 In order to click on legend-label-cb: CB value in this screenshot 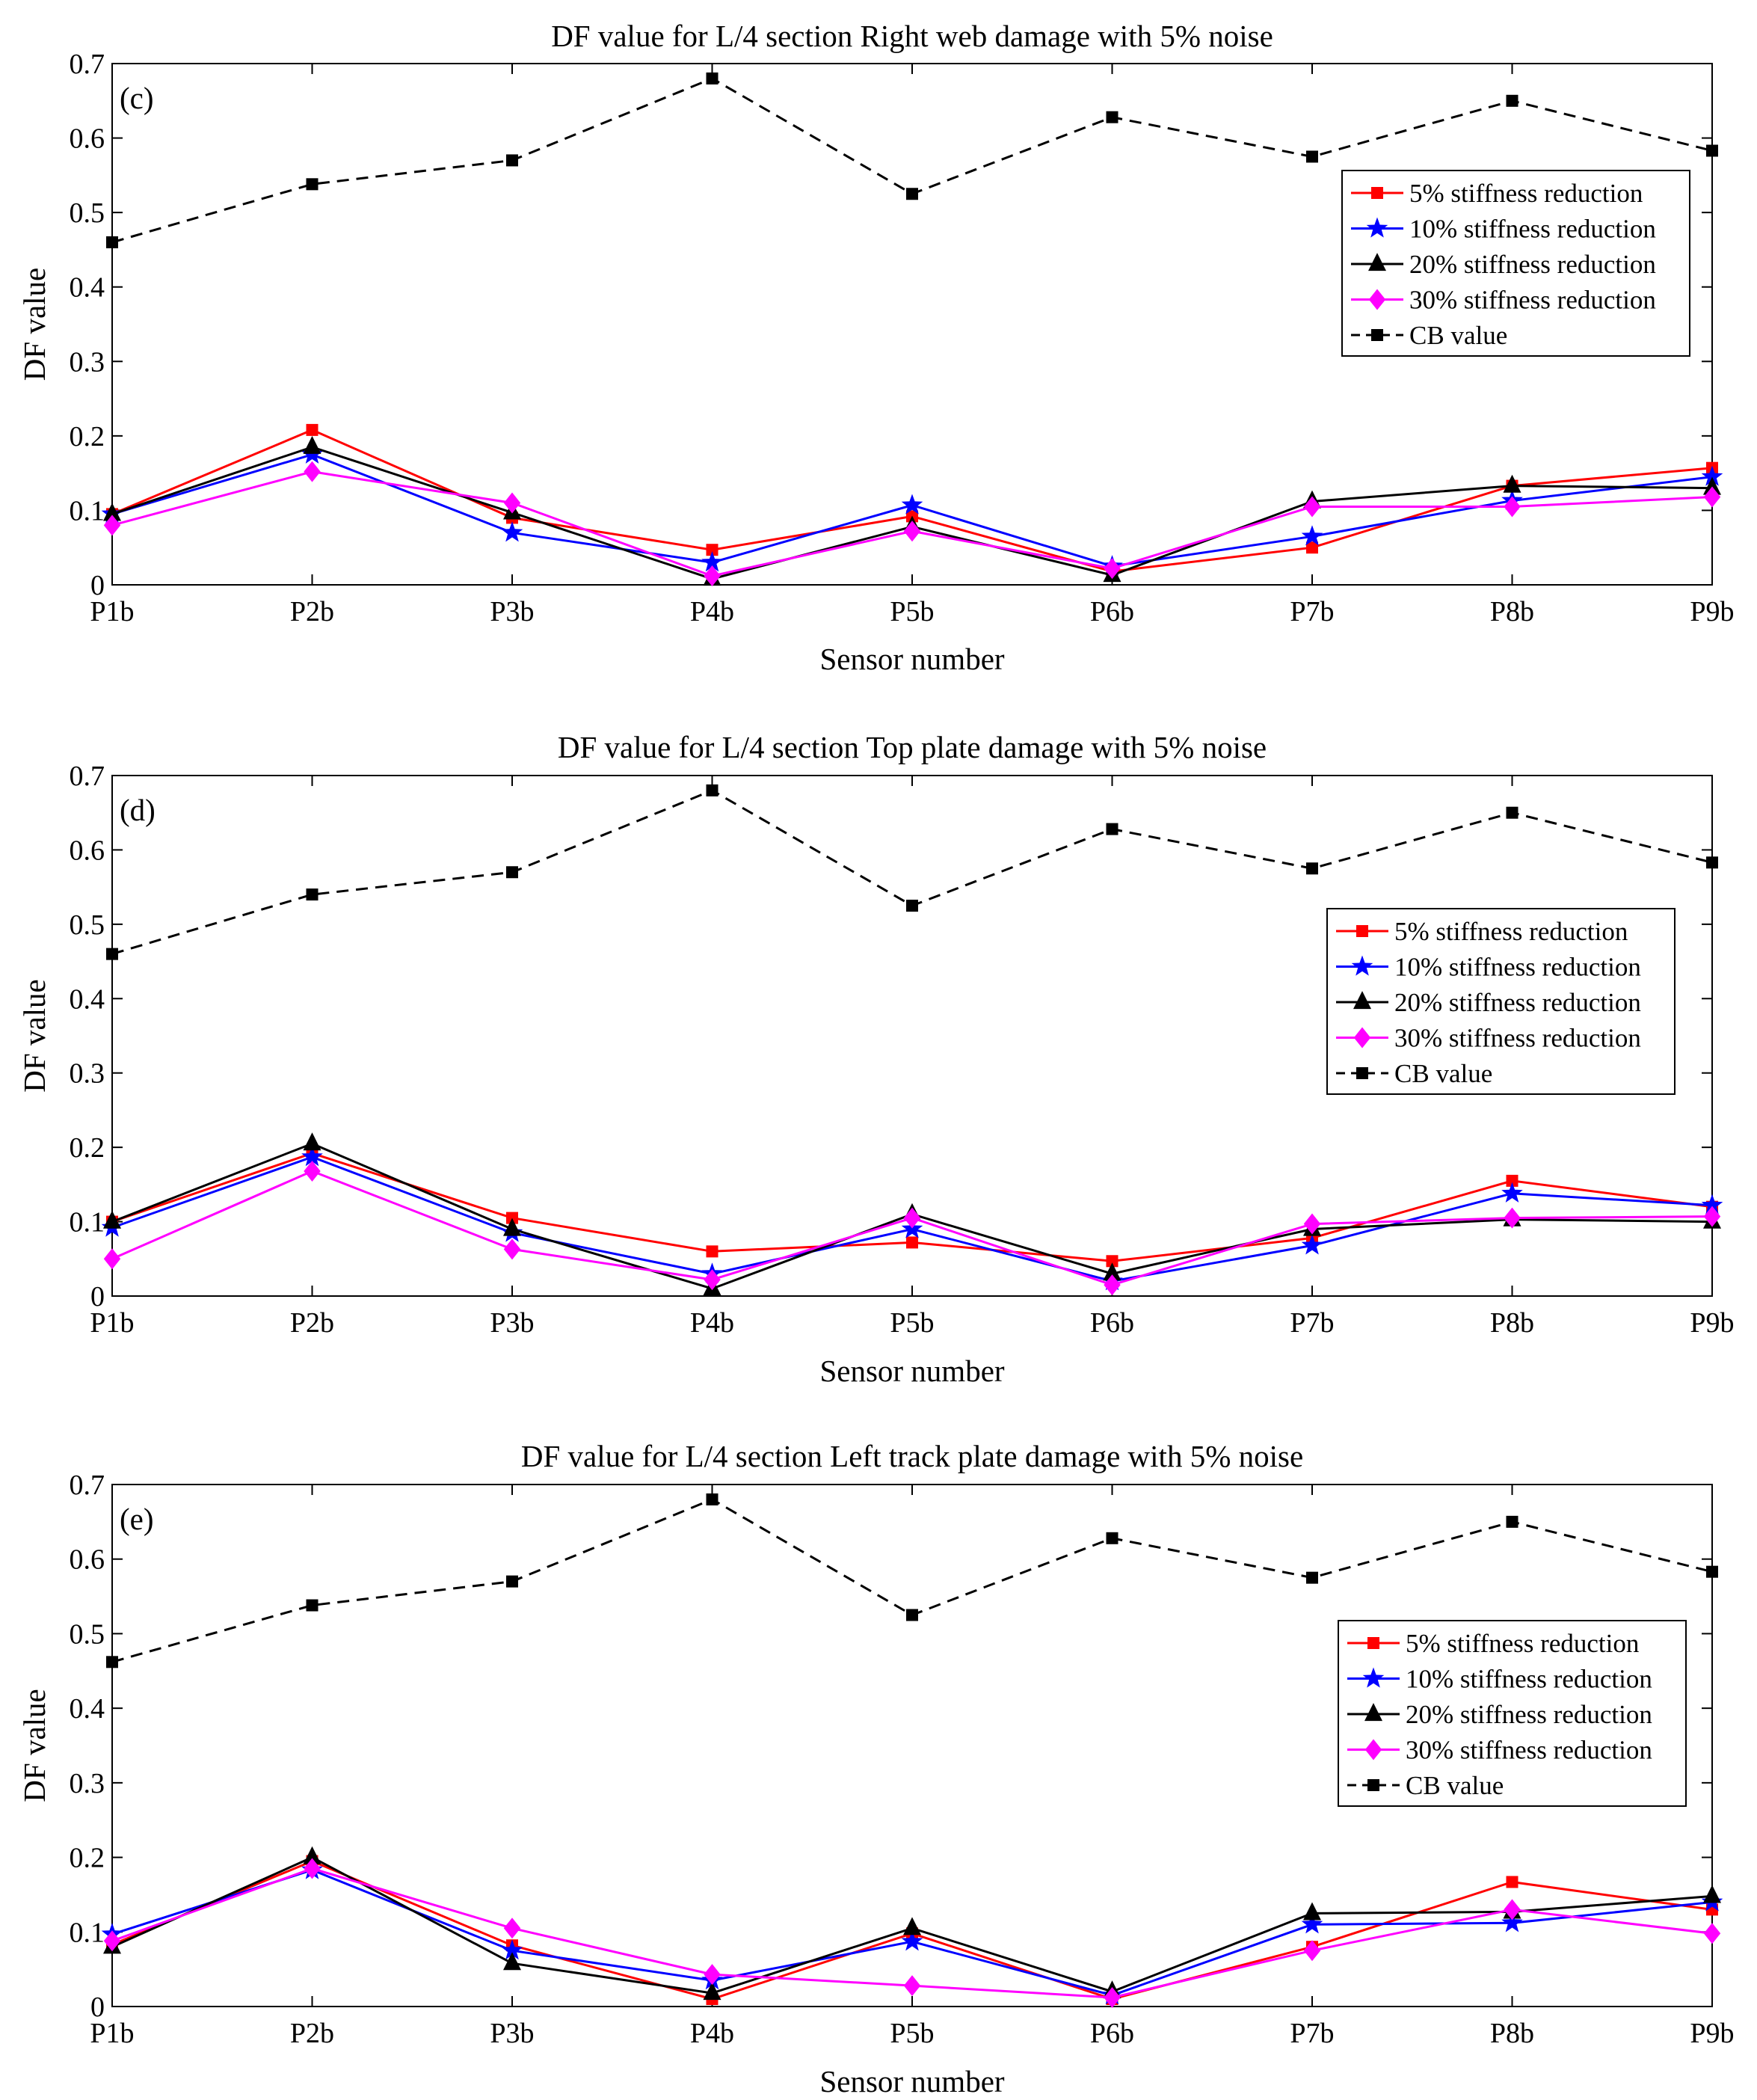, I will do `click(1455, 1785)`.